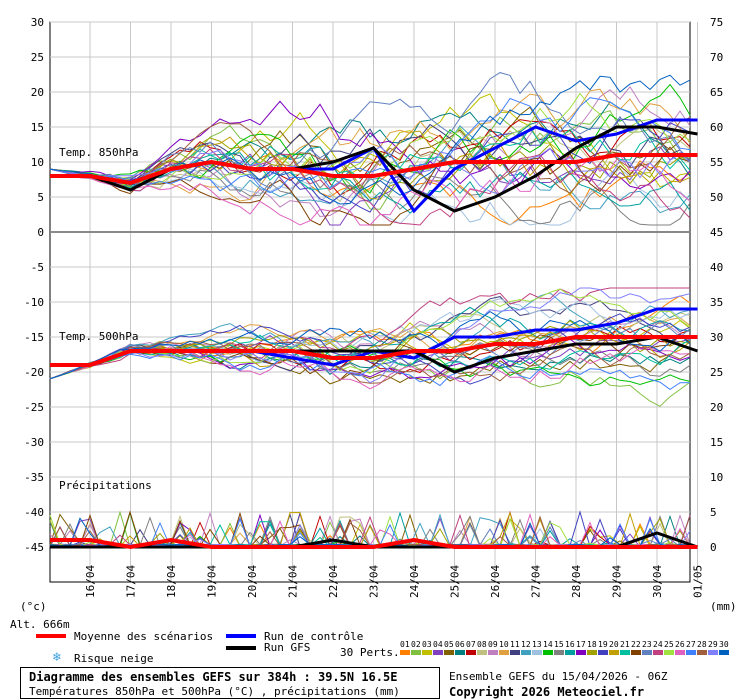 Image resolution: width=740 pixels, height=700 pixels. Describe the element at coordinates (691, 644) in the screenshot. I see `pert-number-label: 27` at that location.